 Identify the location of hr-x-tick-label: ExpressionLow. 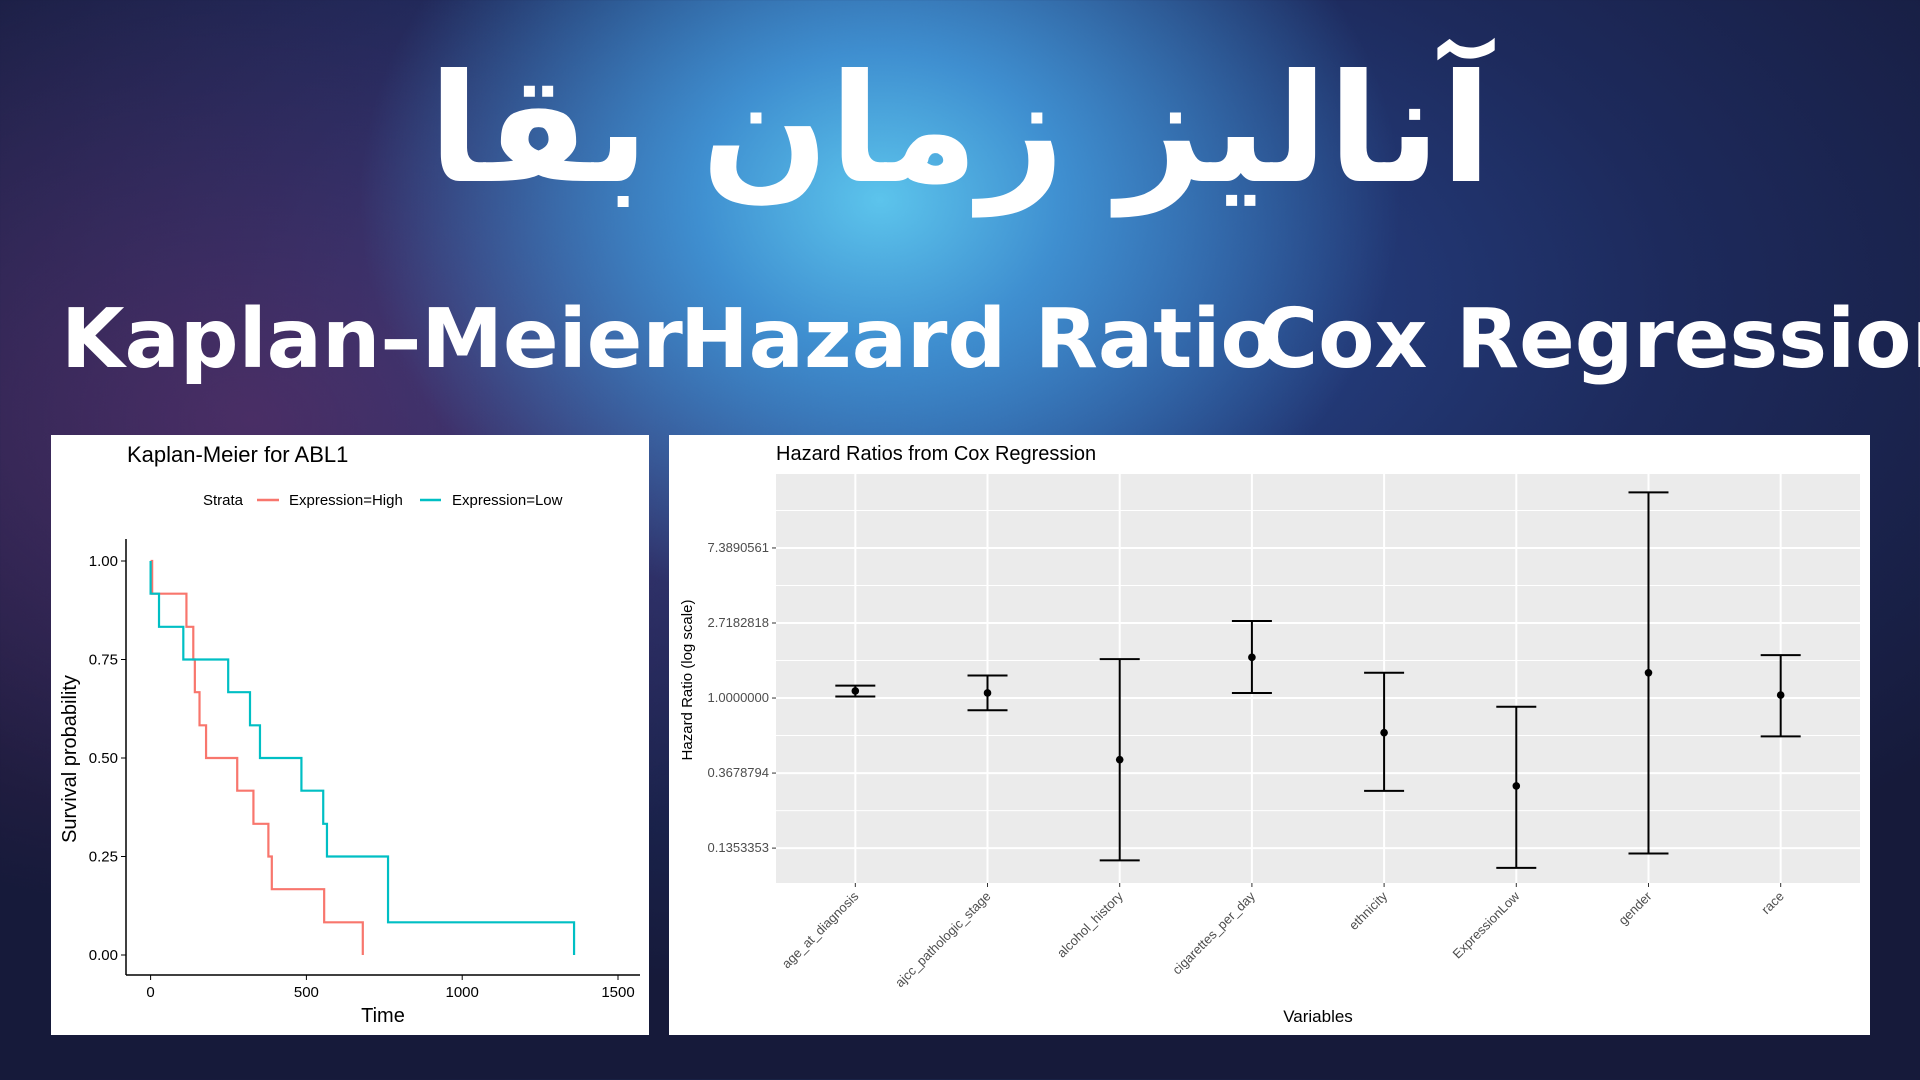
(1485, 924).